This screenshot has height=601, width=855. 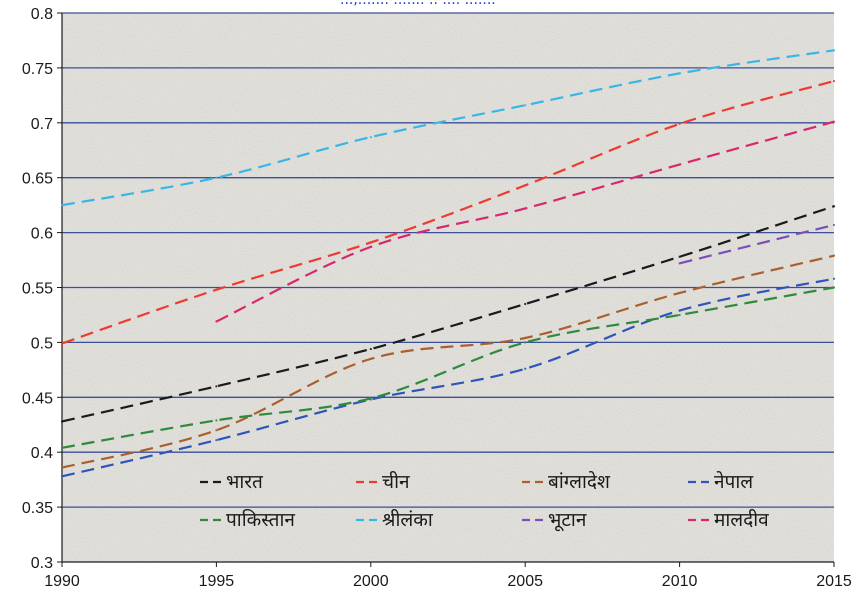 I want to click on legend-label: भारत, so click(x=245, y=482).